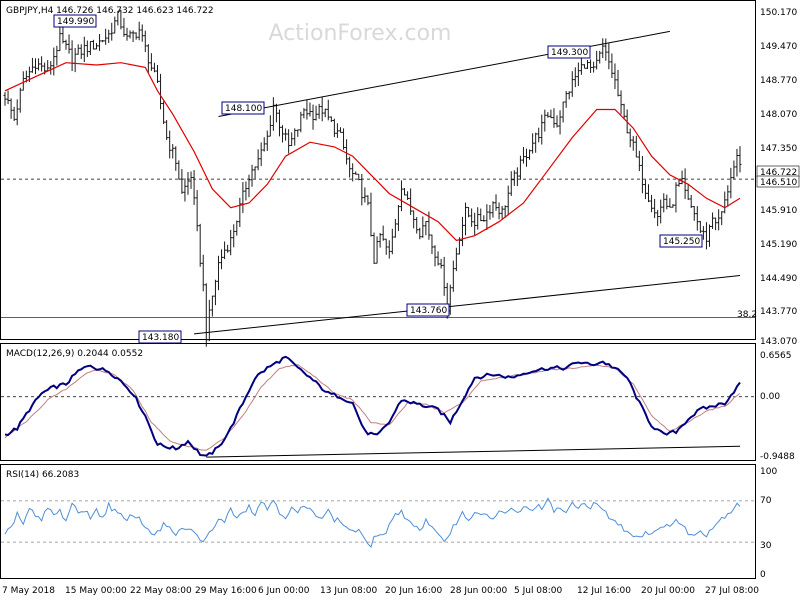 This screenshot has width=800, height=600. What do you see at coordinates (74, 354) in the screenshot?
I see `macd-panel-title: MACD(12,26,9) 0.2044 0.0552` at bounding box center [74, 354].